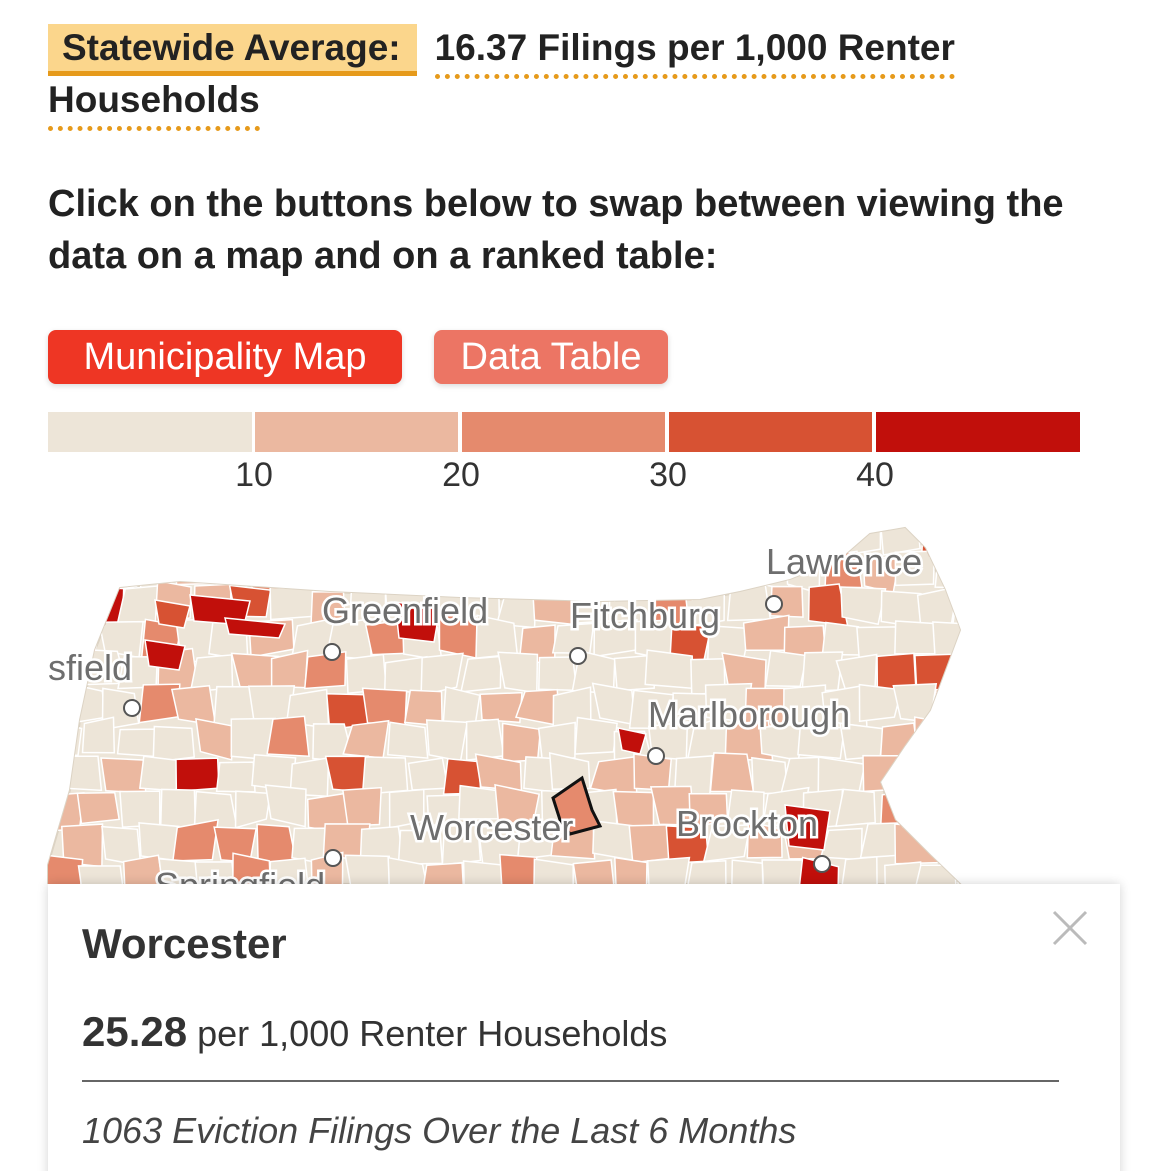 Image resolution: width=1170 pixels, height=1171 pixels. Describe the element at coordinates (1070, 928) in the screenshot. I see `close-icon` at that location.